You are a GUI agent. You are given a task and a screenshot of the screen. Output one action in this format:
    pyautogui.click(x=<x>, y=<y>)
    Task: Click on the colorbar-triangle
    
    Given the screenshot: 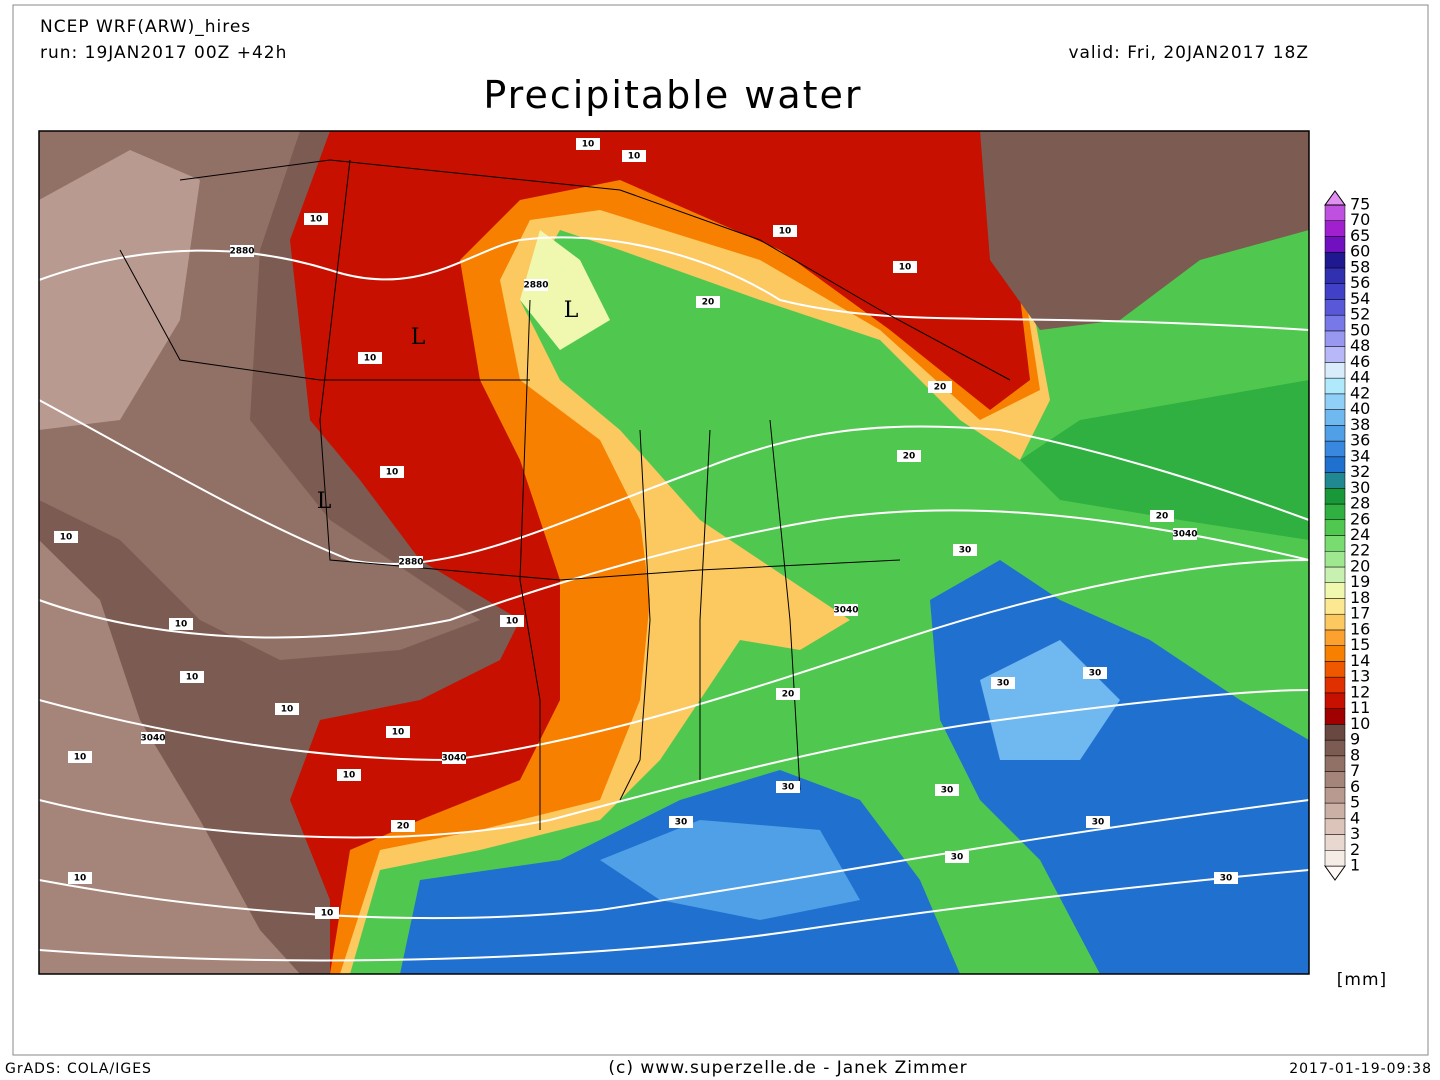 What is the action you would take?
    pyautogui.click(x=1335, y=198)
    